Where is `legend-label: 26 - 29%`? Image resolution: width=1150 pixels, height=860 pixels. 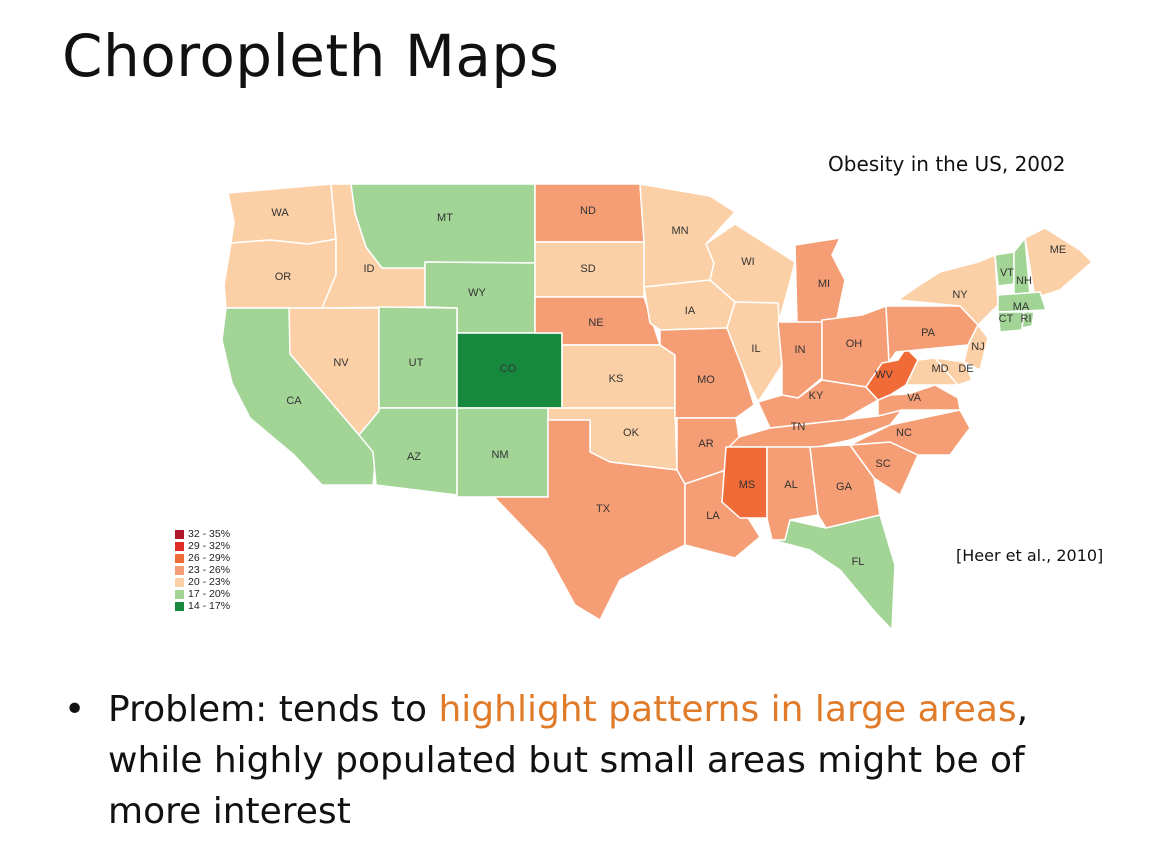 legend-label: 26 - 29% is located at coordinates (209, 558).